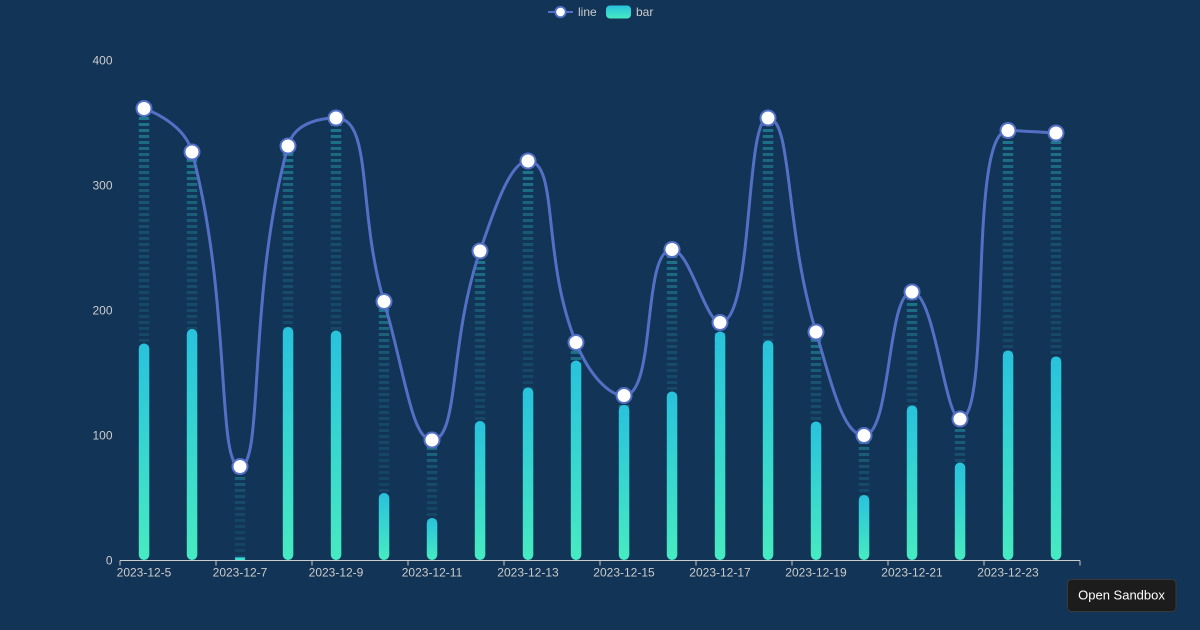 The height and width of the screenshot is (630, 1200). Describe the element at coordinates (1008, 573) in the screenshot. I see `svg-text: 2023-12-23` at that location.